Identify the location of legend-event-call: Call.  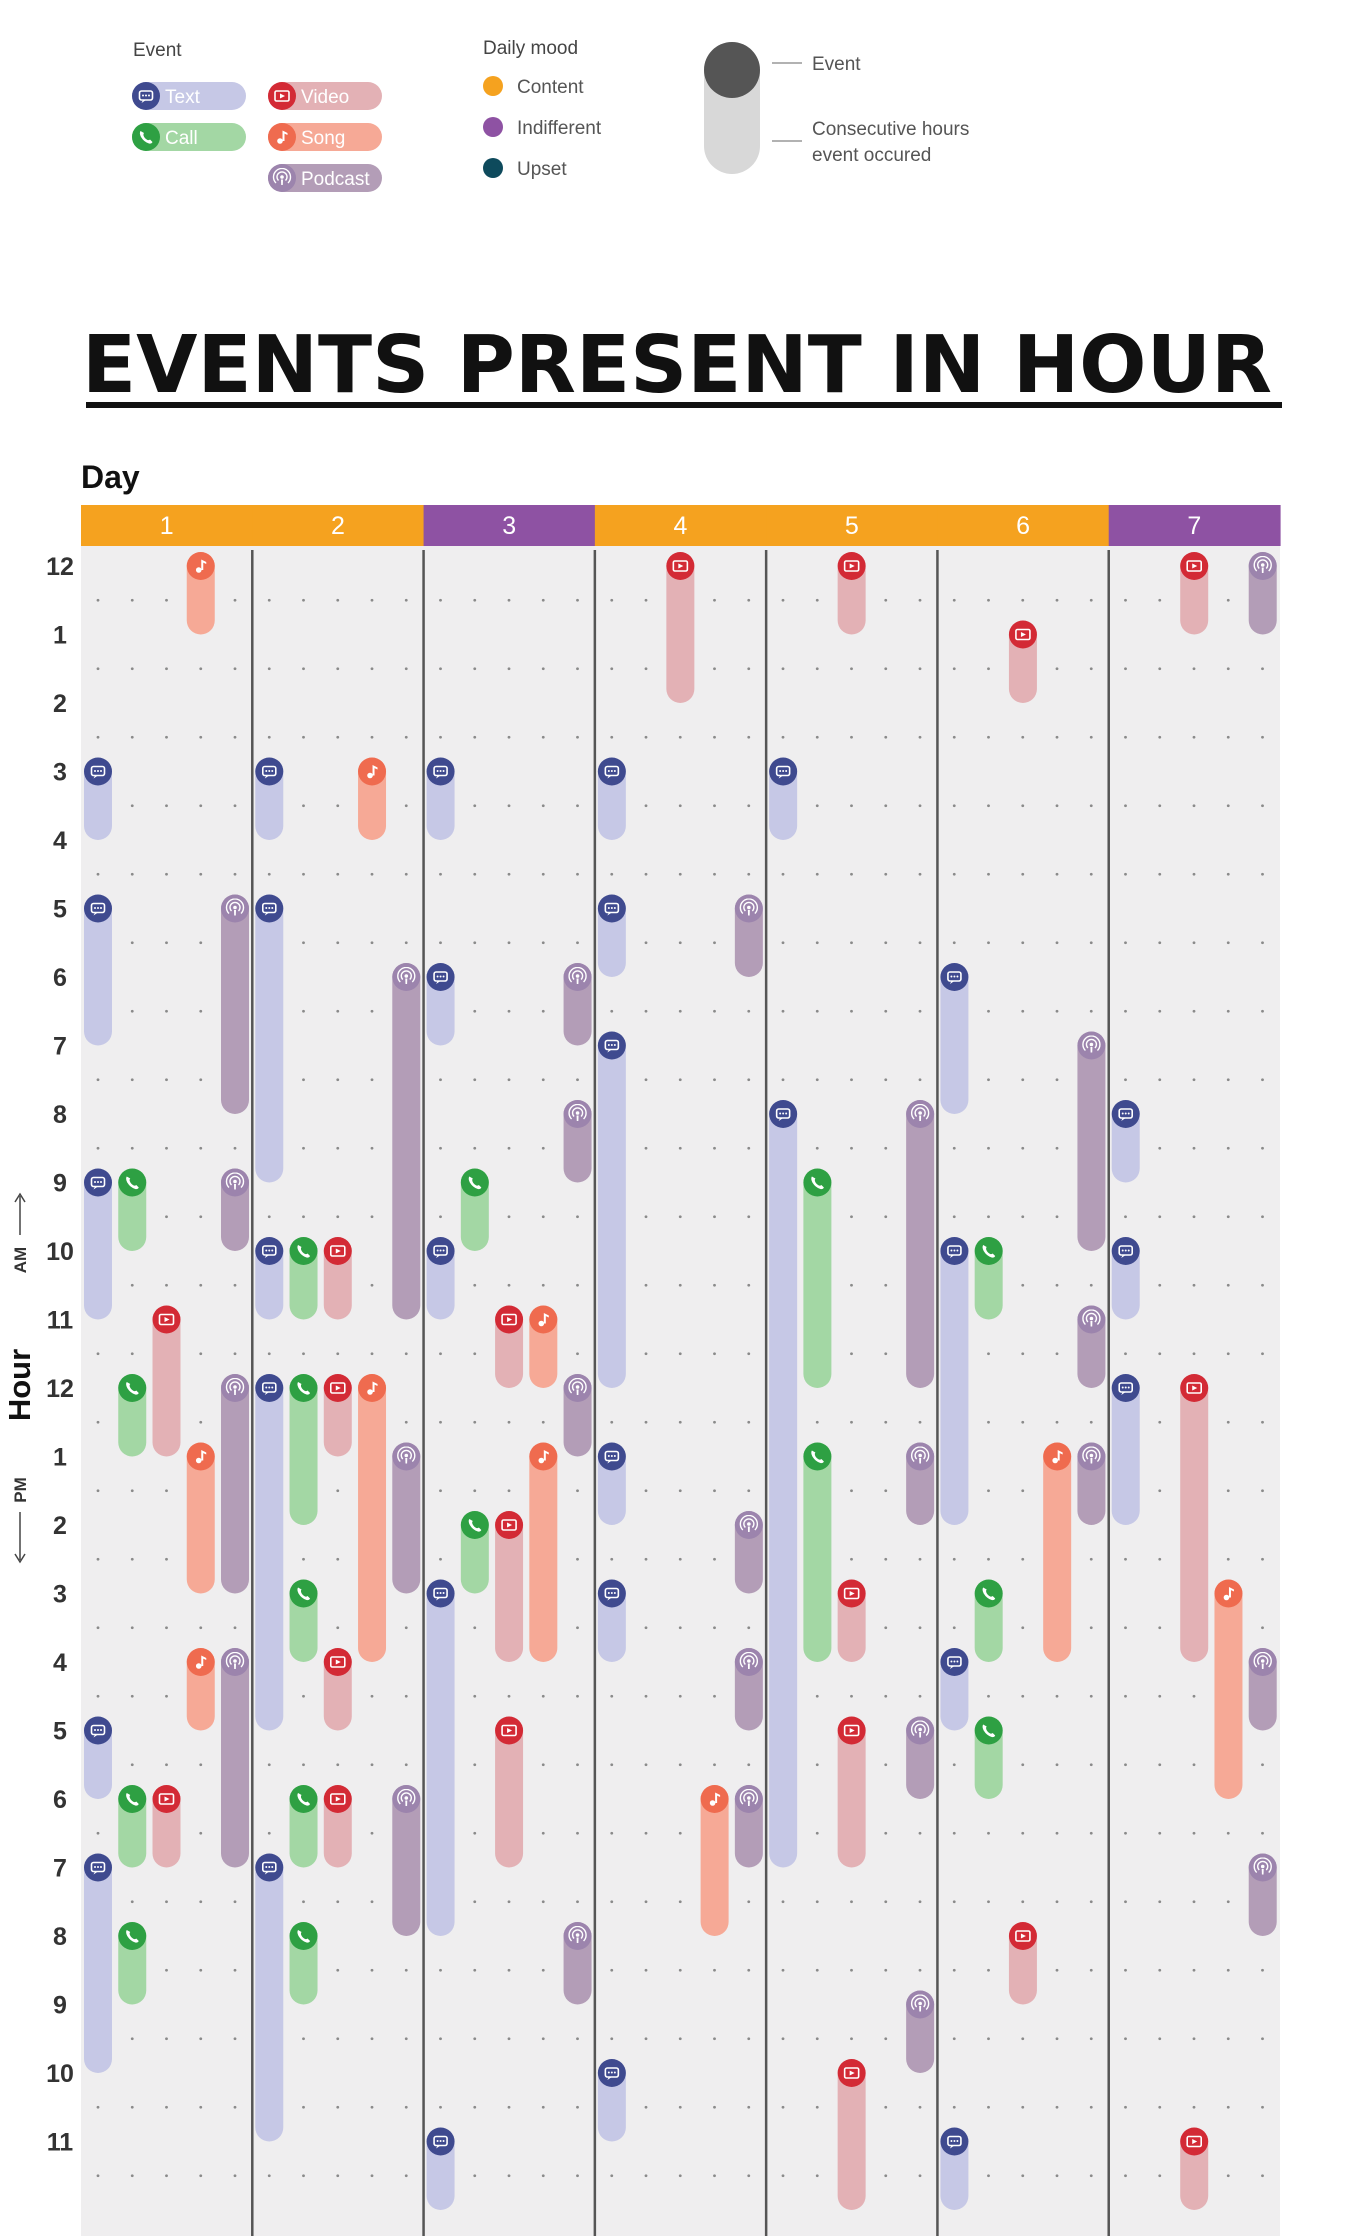
(189, 137).